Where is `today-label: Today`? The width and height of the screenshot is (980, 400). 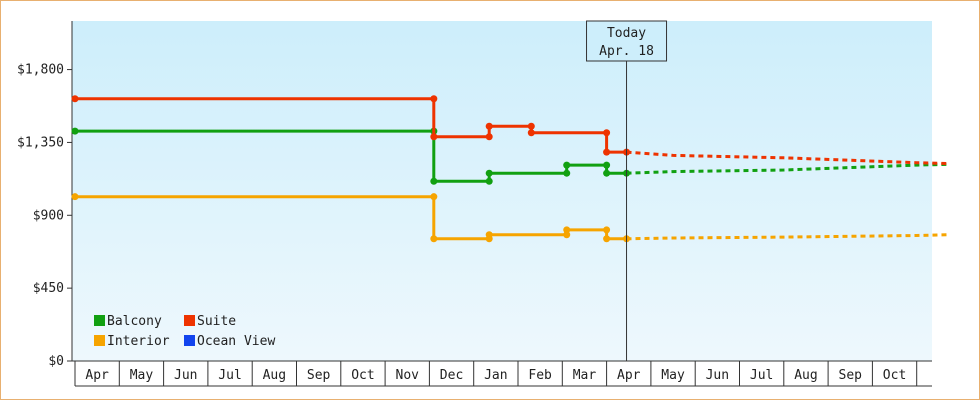
today-label: Today is located at coordinates (626, 33).